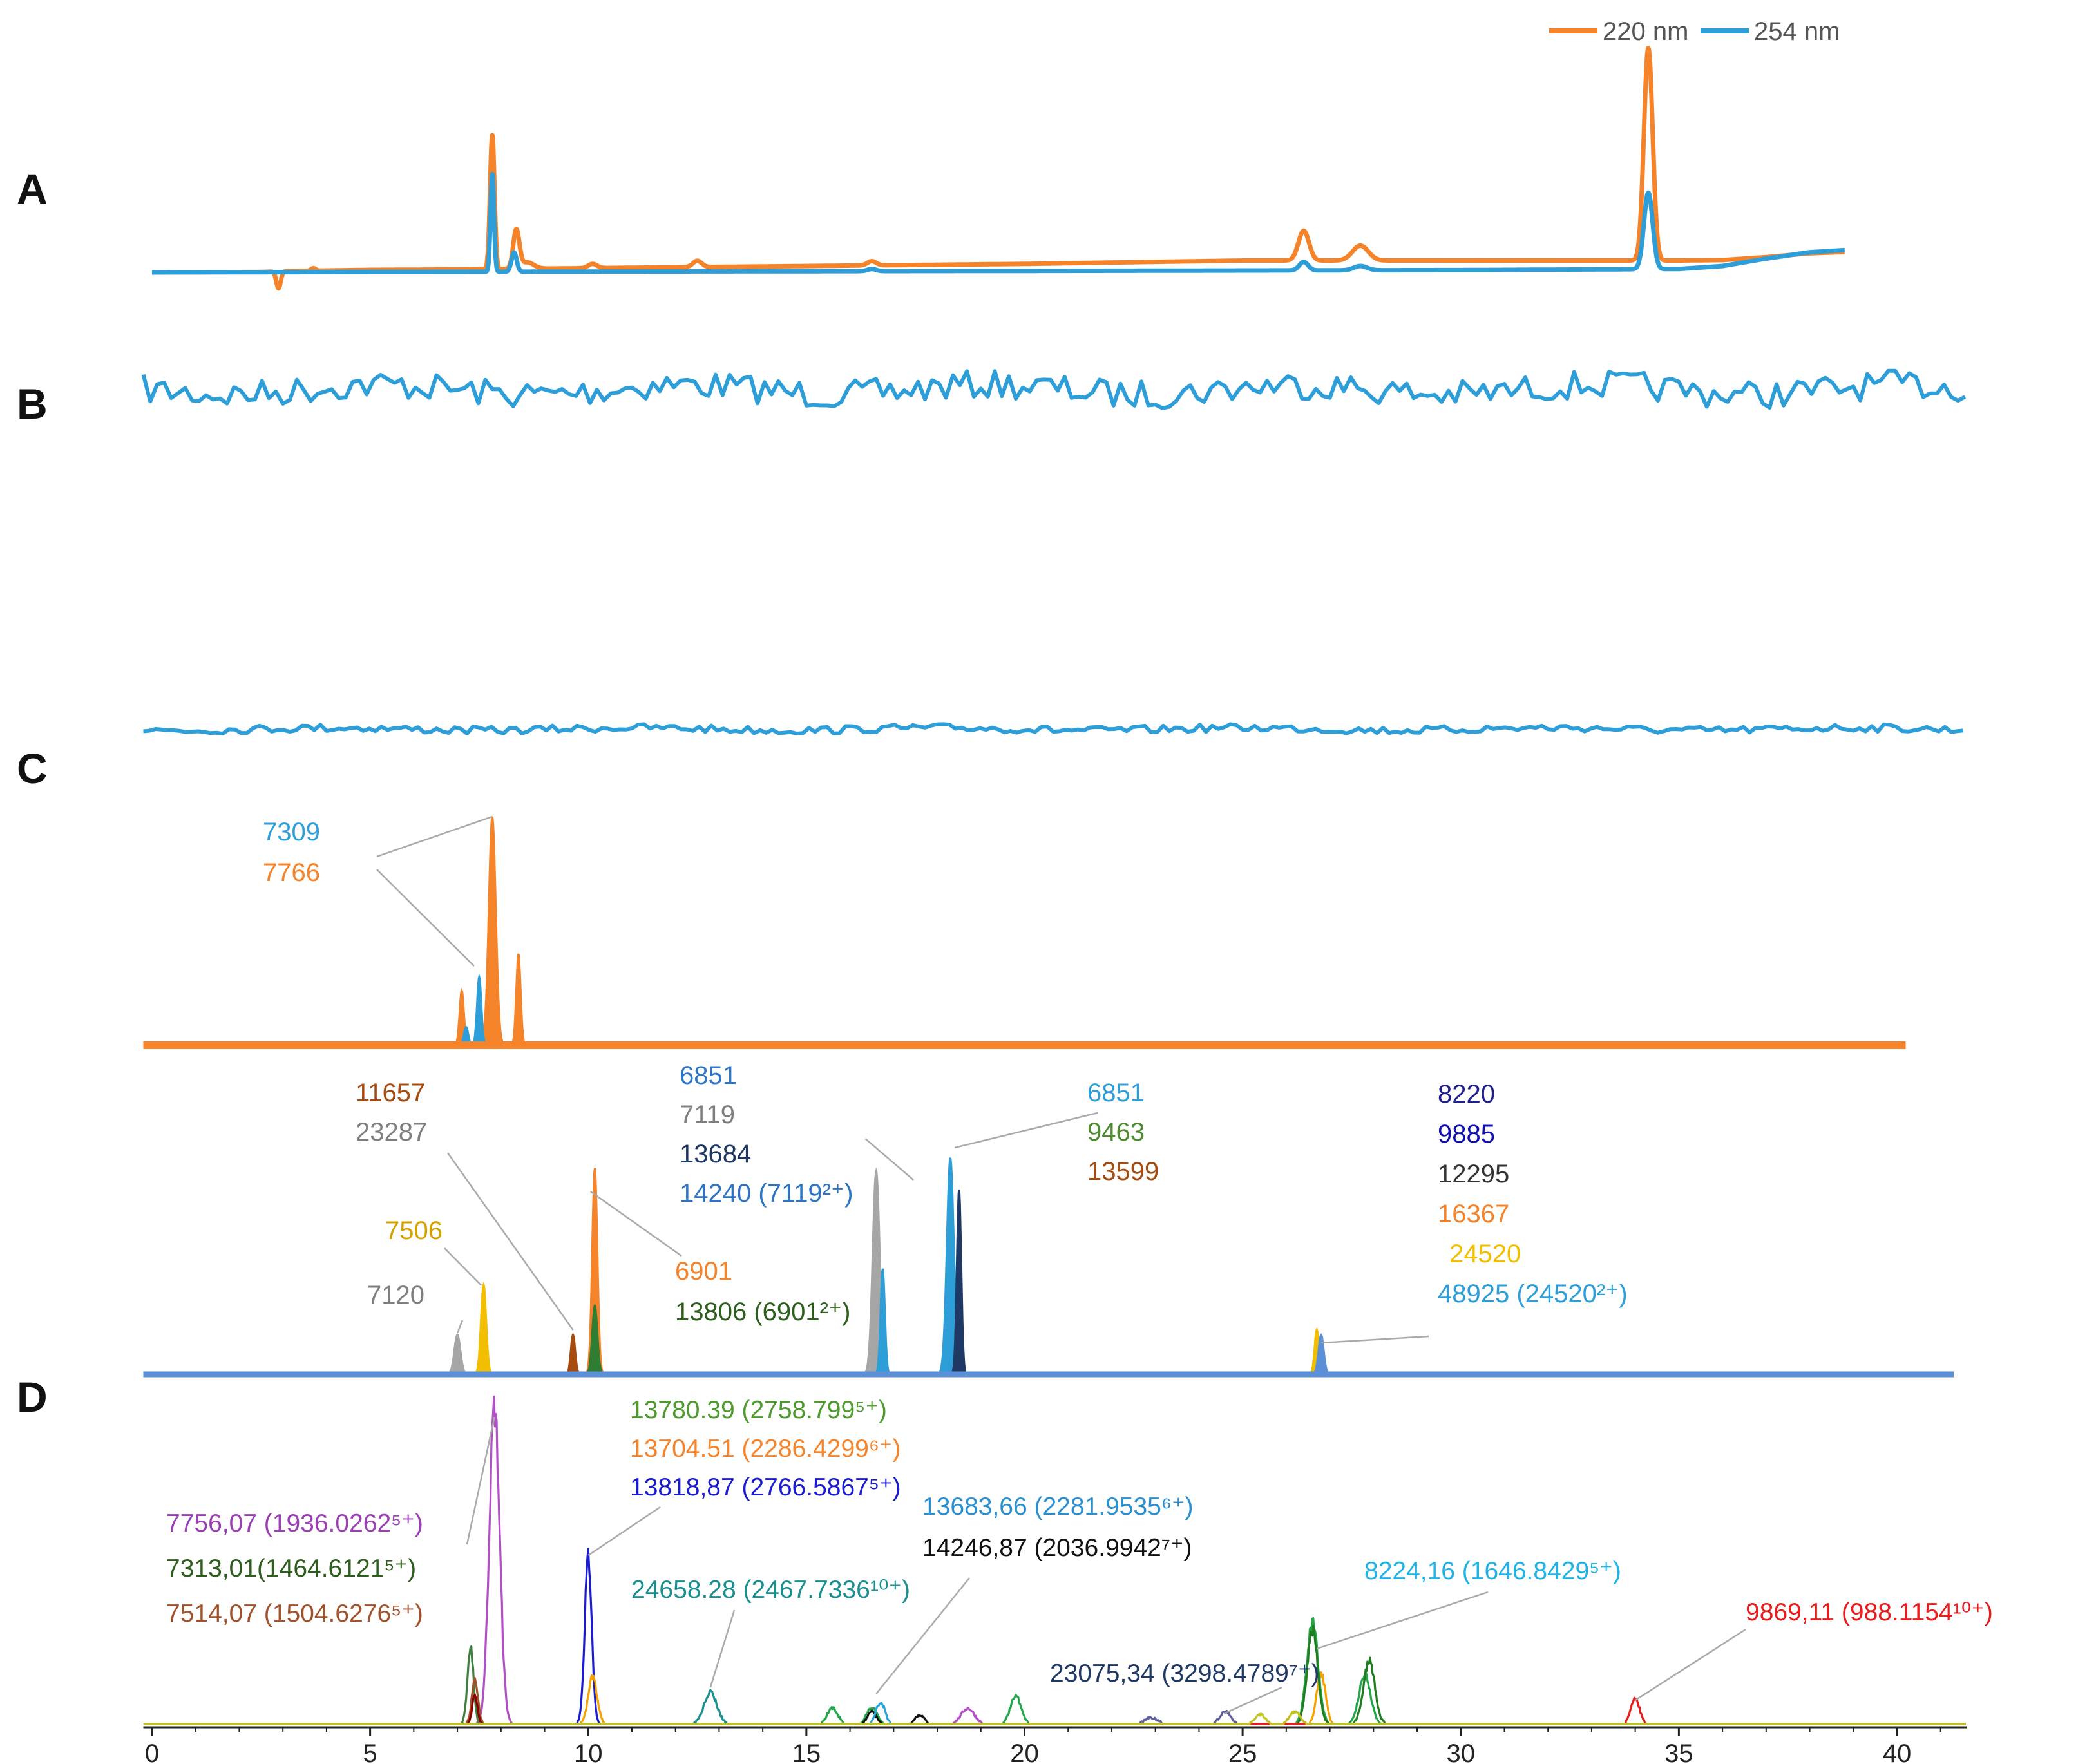 Image resolution: width=2087 pixels, height=1764 pixels. I want to click on annotation-c-6901: 6901, so click(703, 1271).